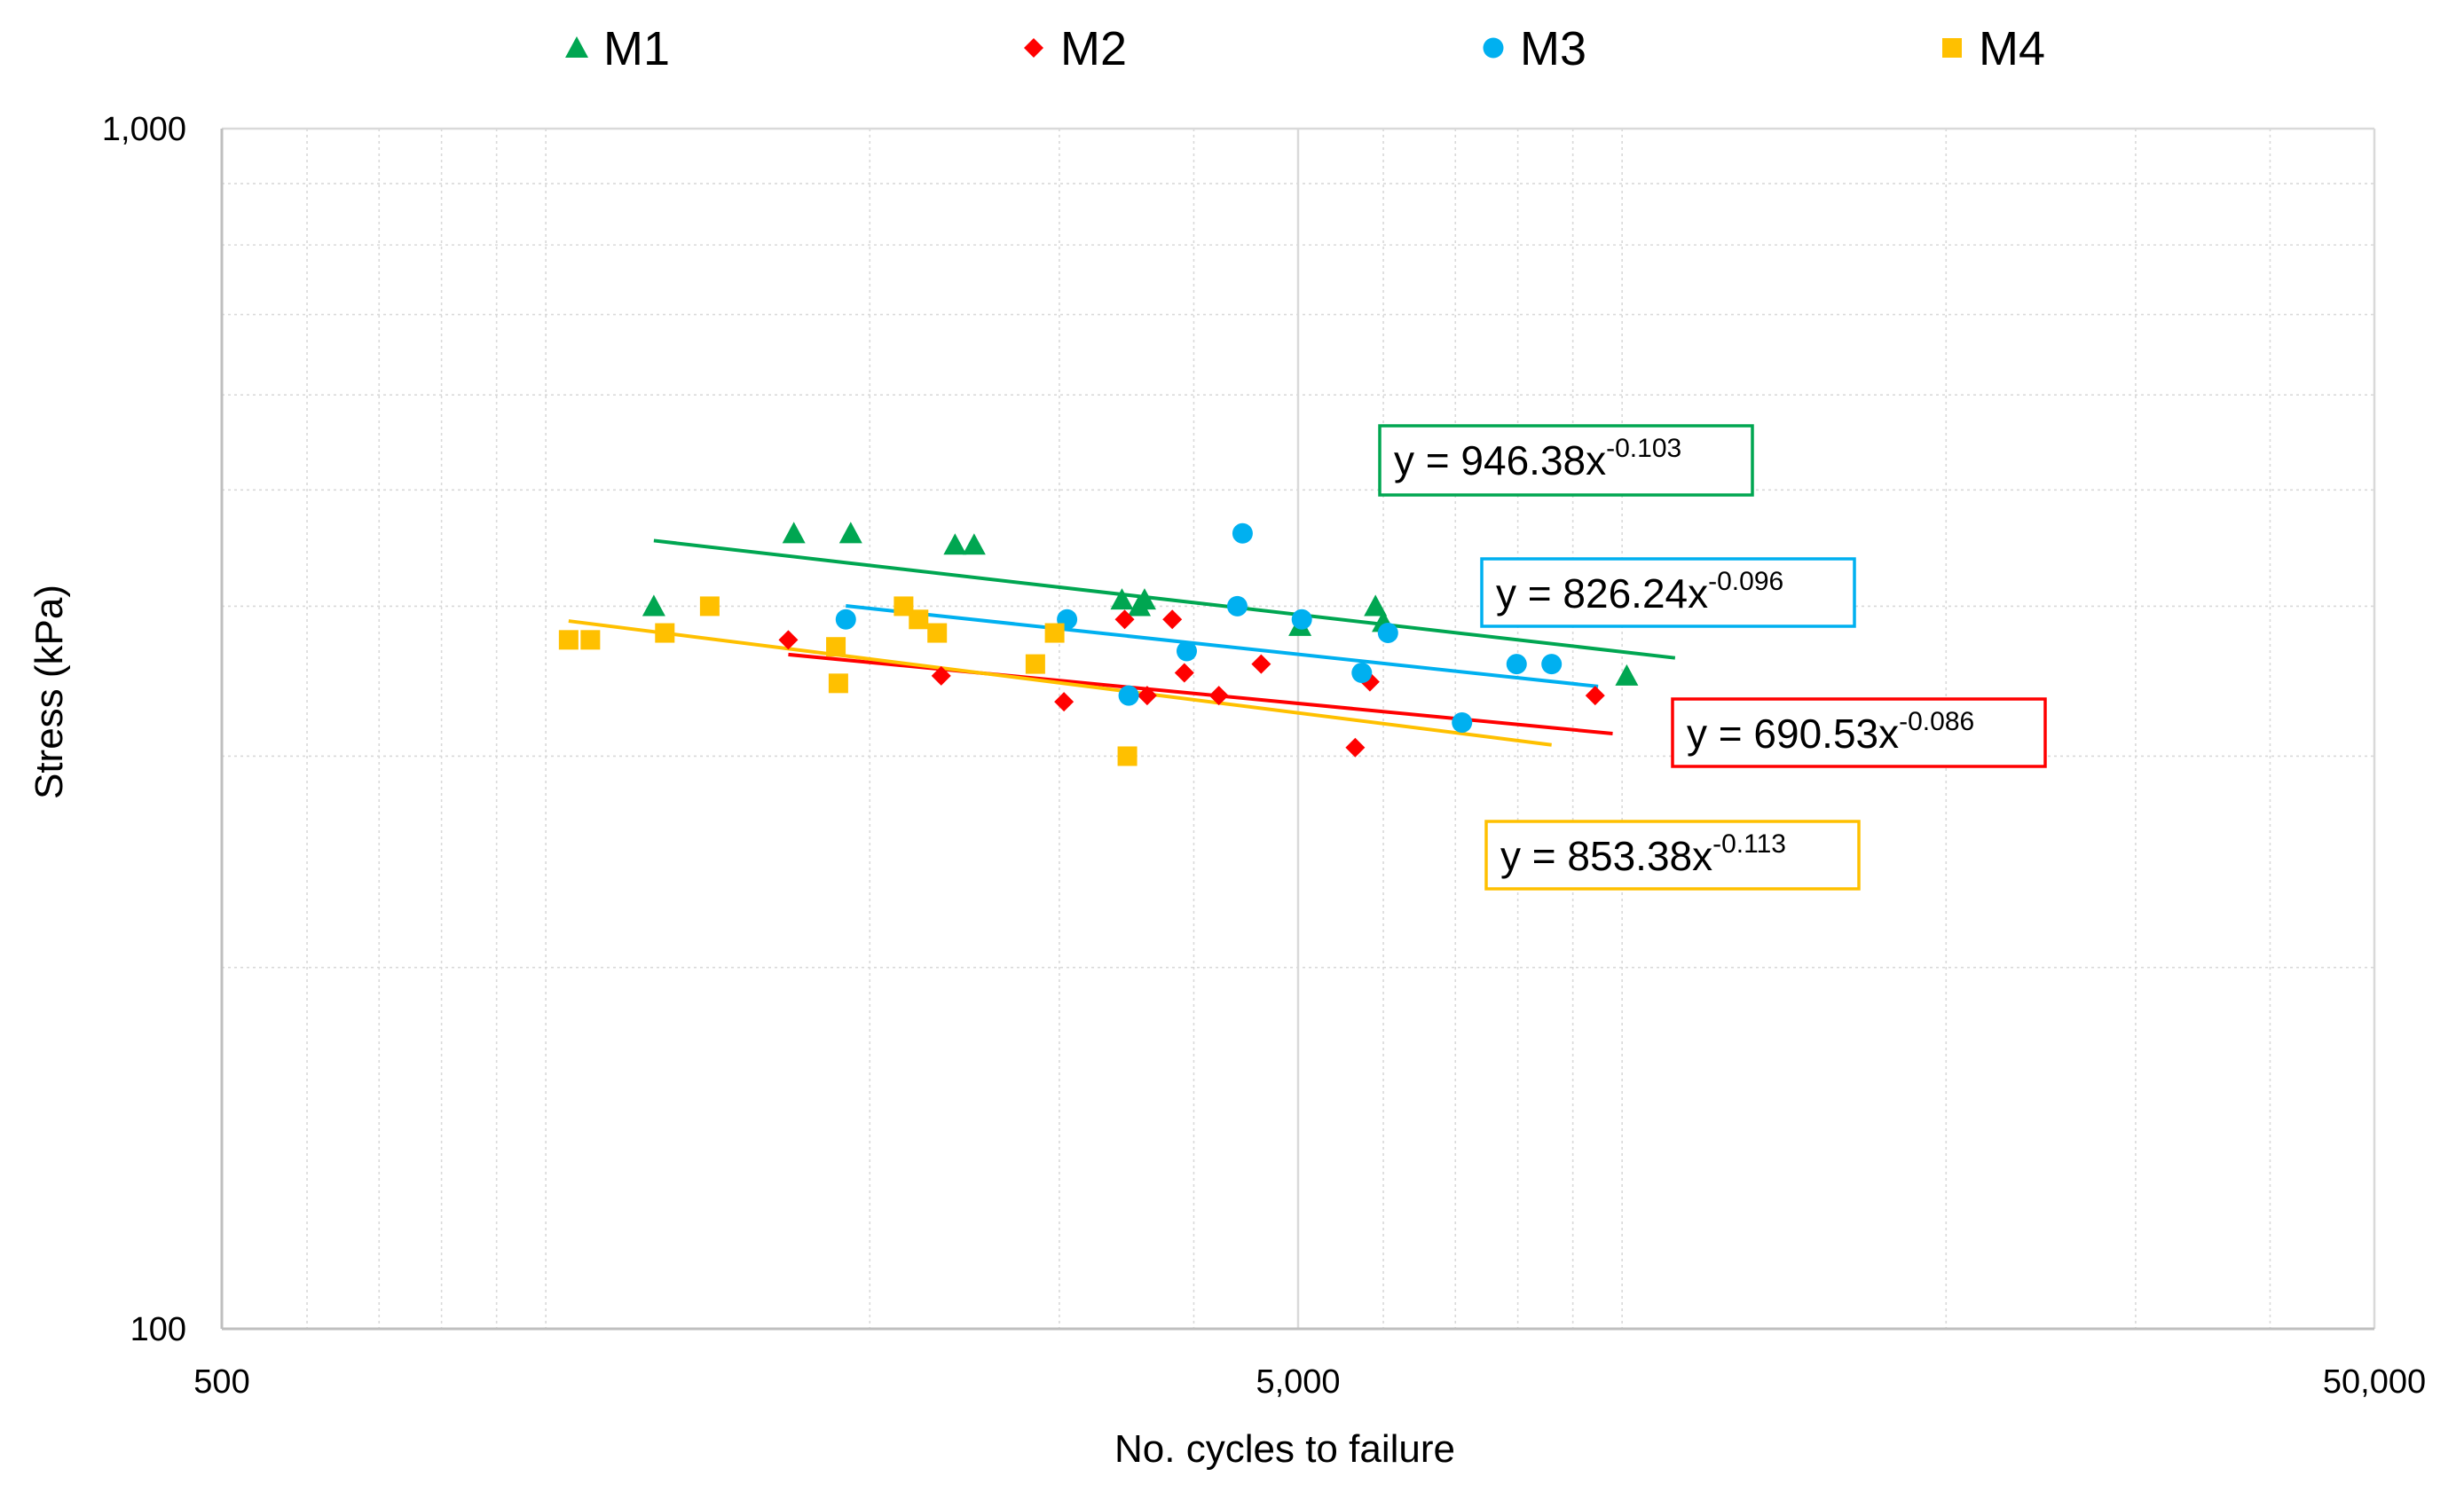  Describe the element at coordinates (144, 129) in the screenshot. I see `y-tick-label: 1,000` at that location.